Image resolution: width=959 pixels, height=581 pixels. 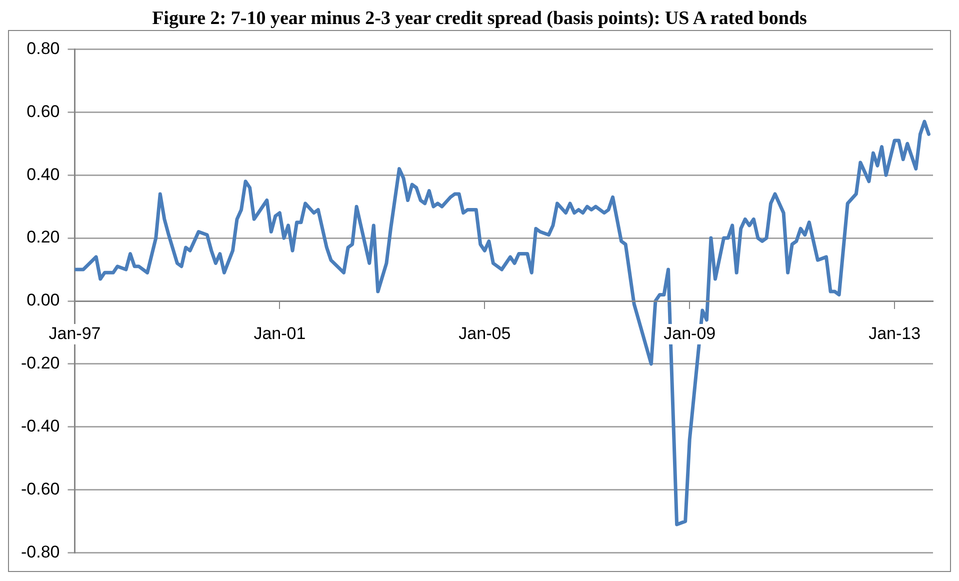 What do you see at coordinates (43, 48) in the screenshot?
I see `y-tick-label: 0.80` at bounding box center [43, 48].